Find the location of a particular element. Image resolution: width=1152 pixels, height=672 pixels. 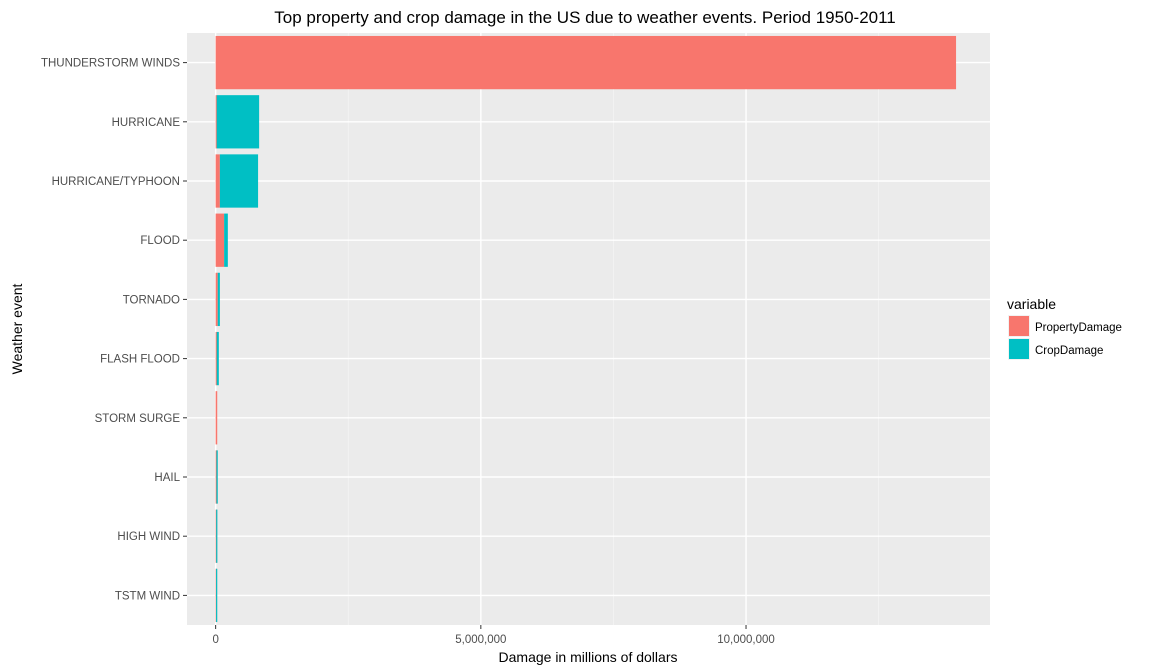

bar-propertydamage-tornado is located at coordinates (216, 299).